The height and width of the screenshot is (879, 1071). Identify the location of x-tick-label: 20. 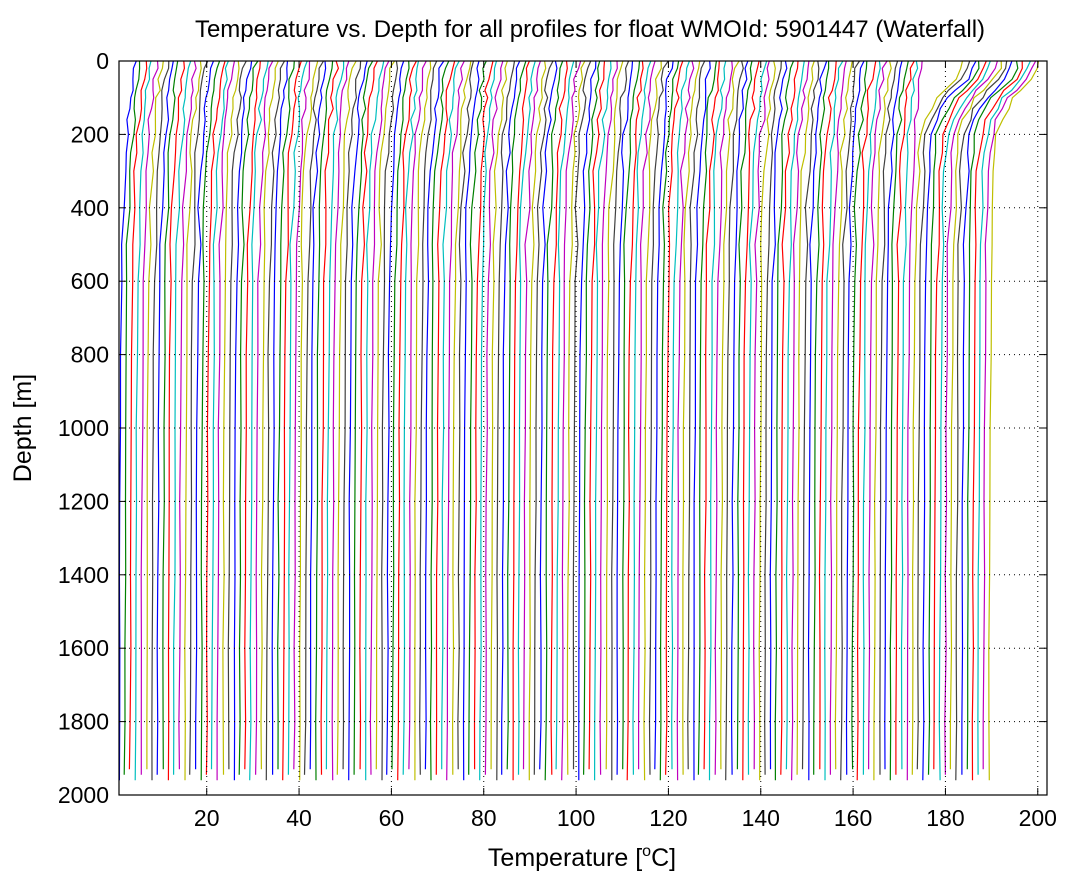
(207, 818).